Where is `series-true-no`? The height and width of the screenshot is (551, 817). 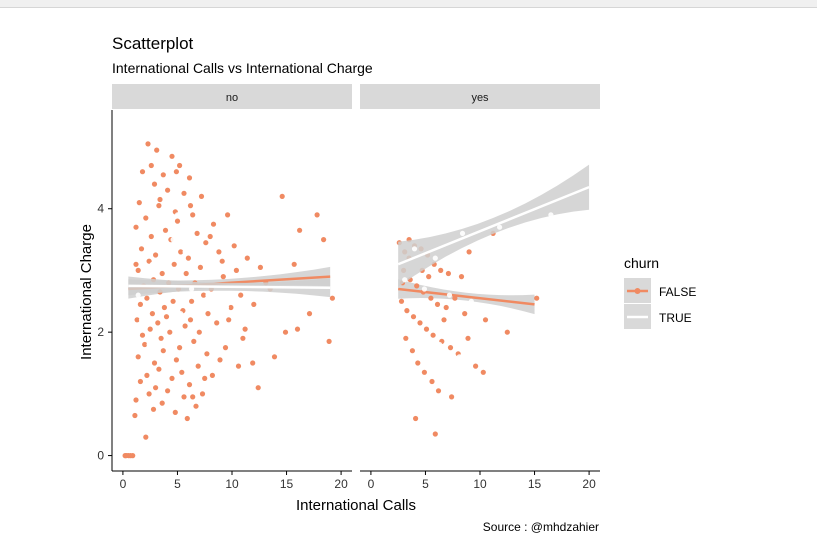
series-true-no is located at coordinates (229, 289).